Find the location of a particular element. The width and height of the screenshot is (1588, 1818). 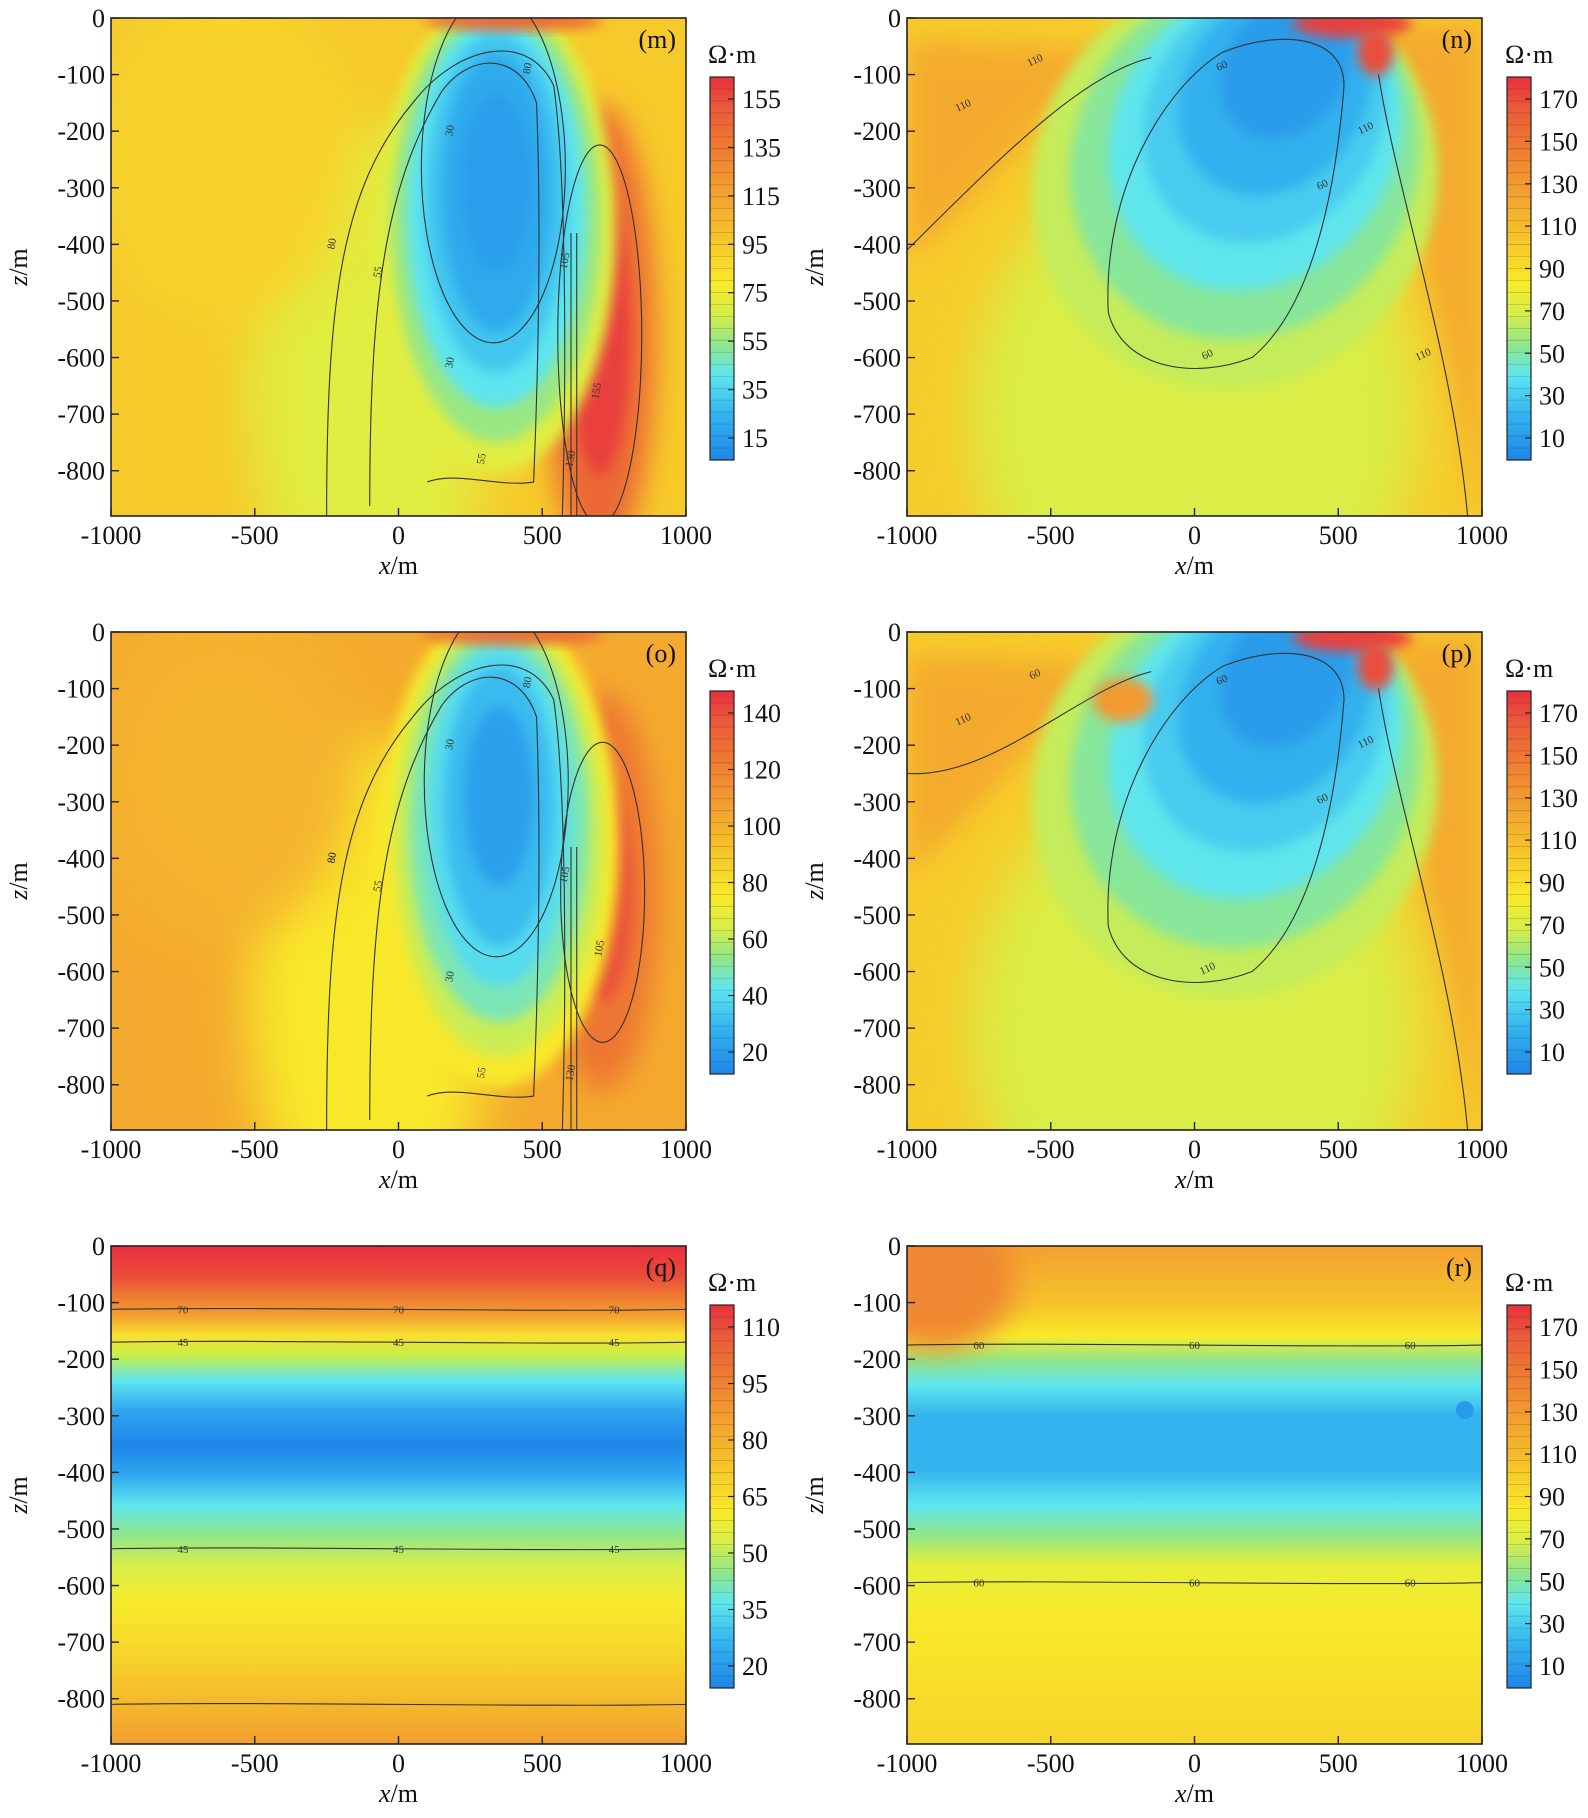

z-tick-label: 0 is located at coordinates (894, 18).